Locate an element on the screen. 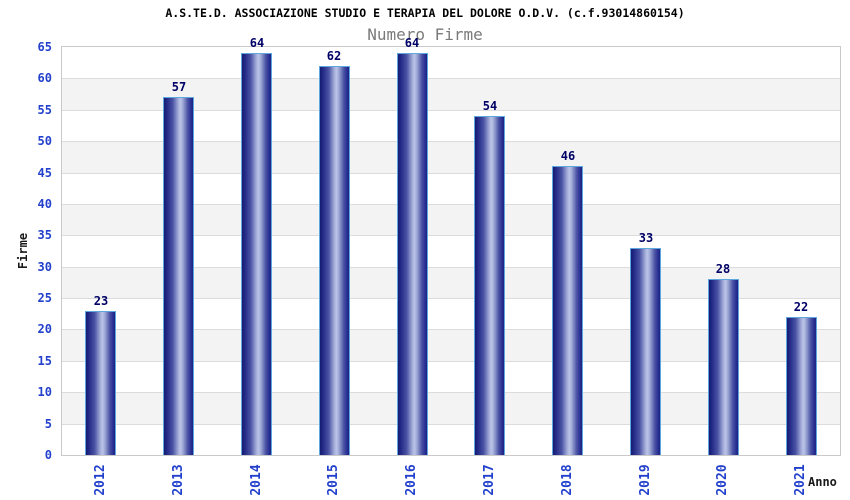  y-tick-label: 65 is located at coordinates (44, 47).